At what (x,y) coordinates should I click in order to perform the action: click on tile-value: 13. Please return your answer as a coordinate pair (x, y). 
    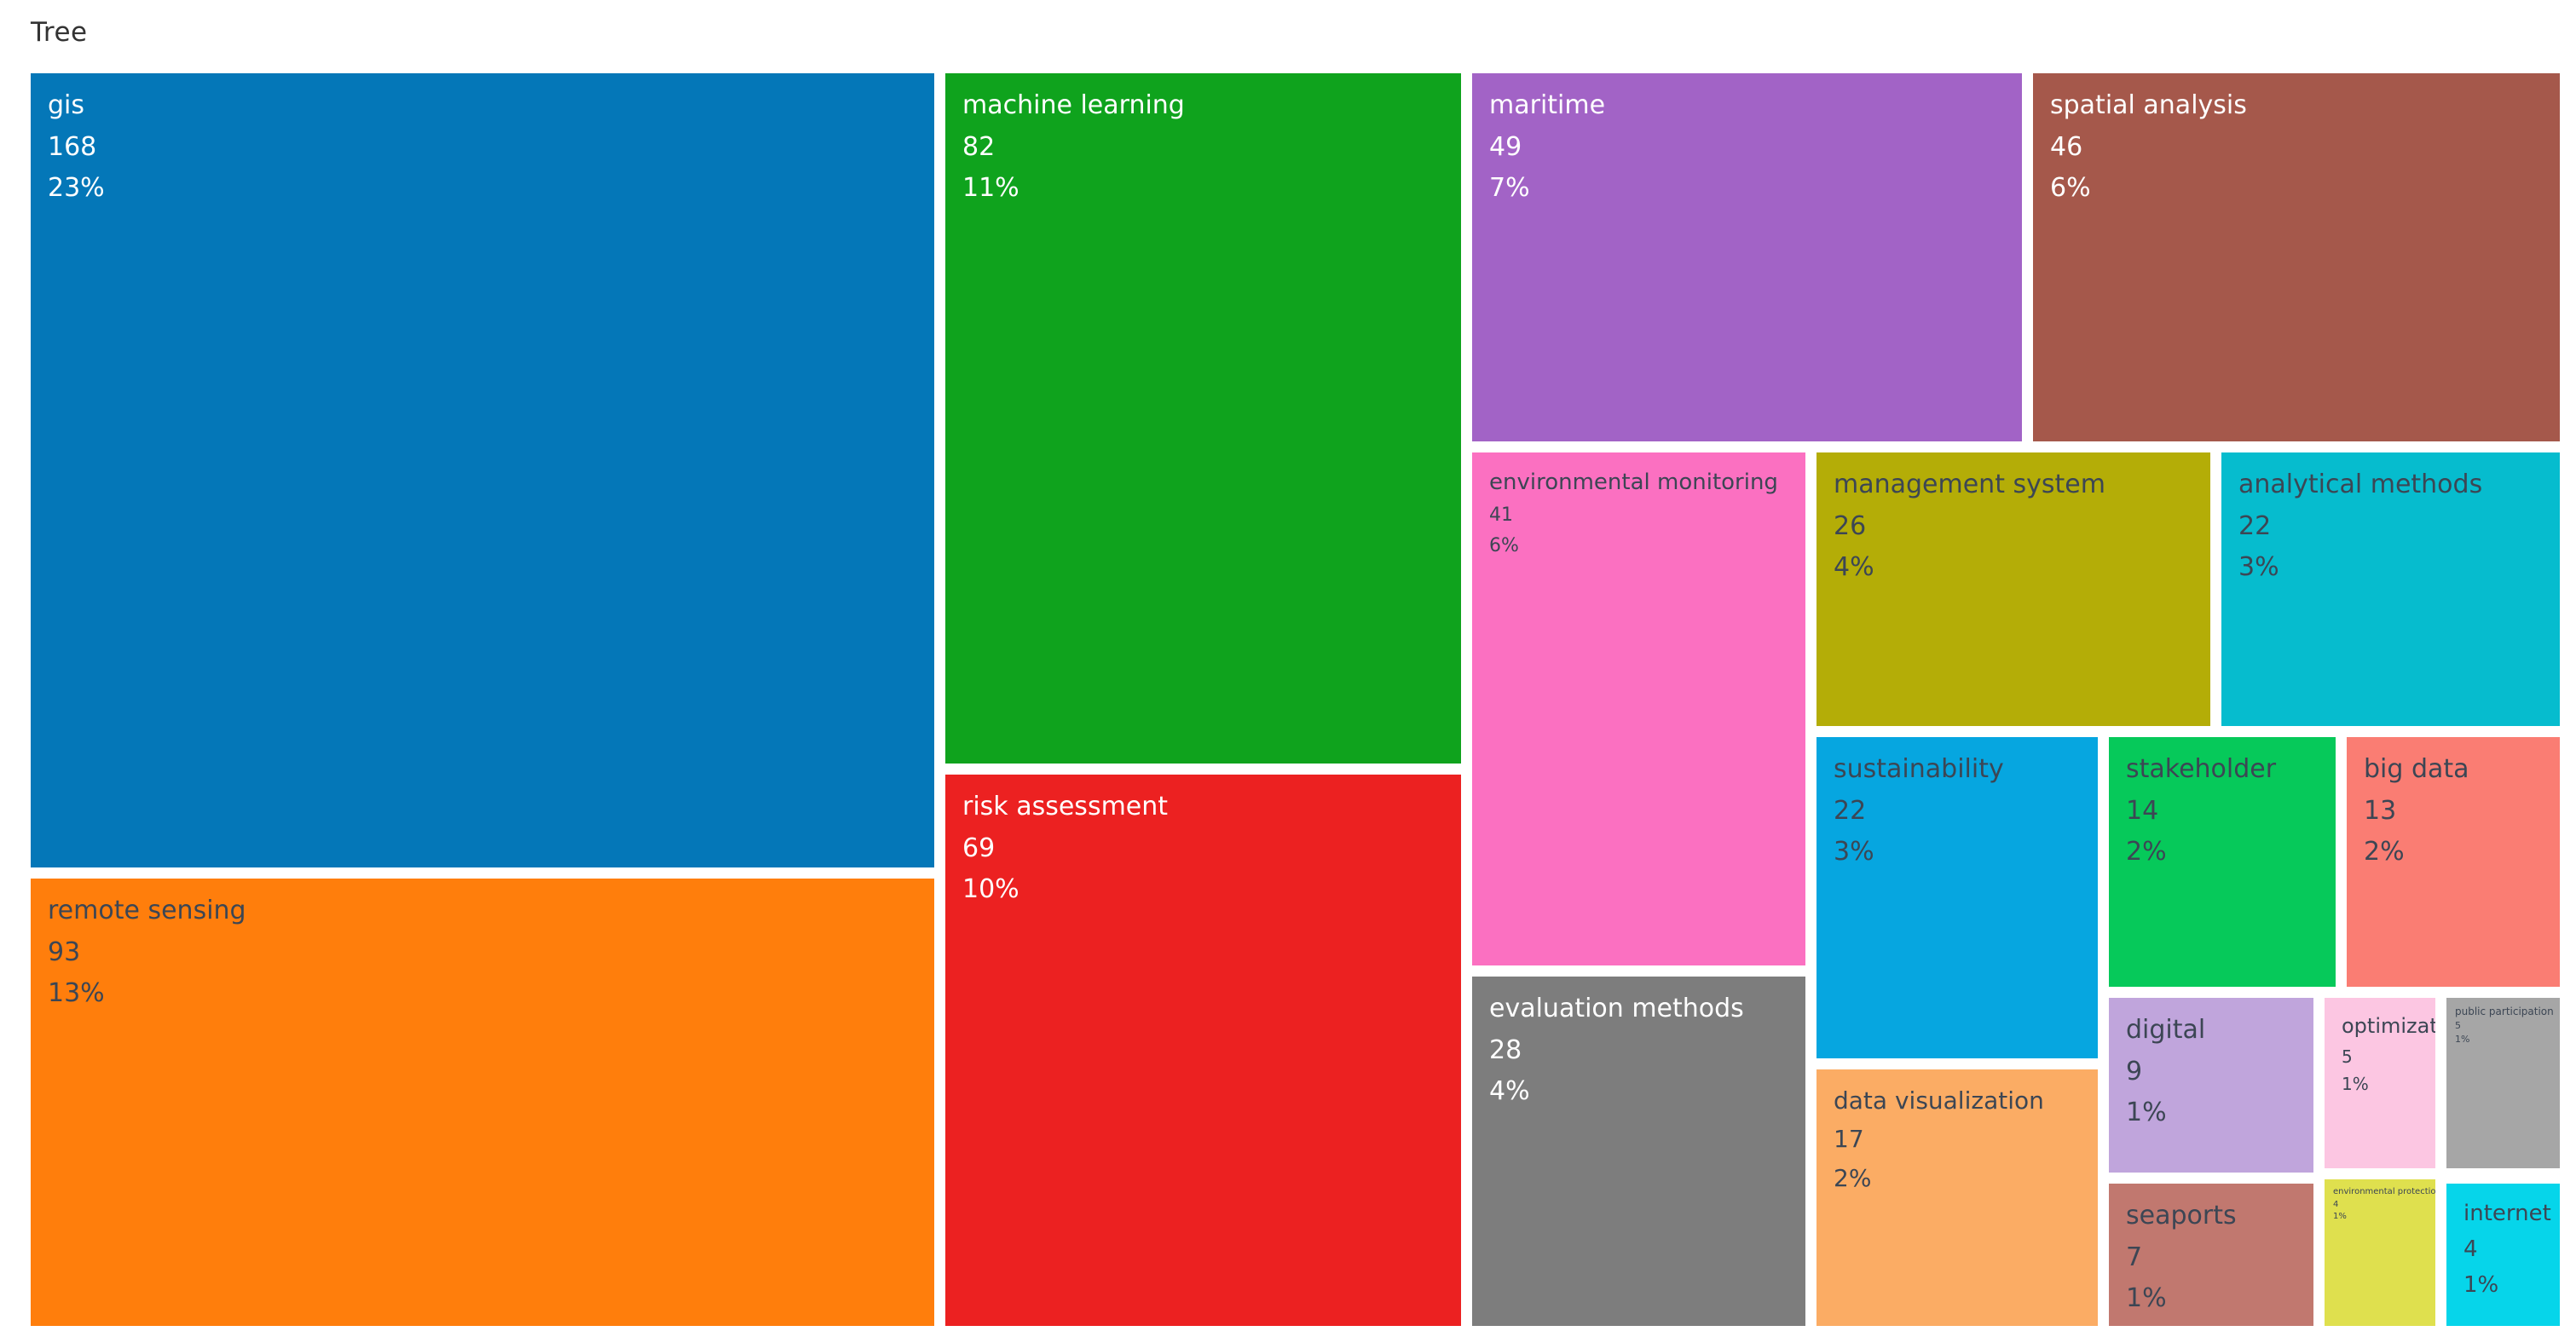
    Looking at the image, I should click on (2380, 810).